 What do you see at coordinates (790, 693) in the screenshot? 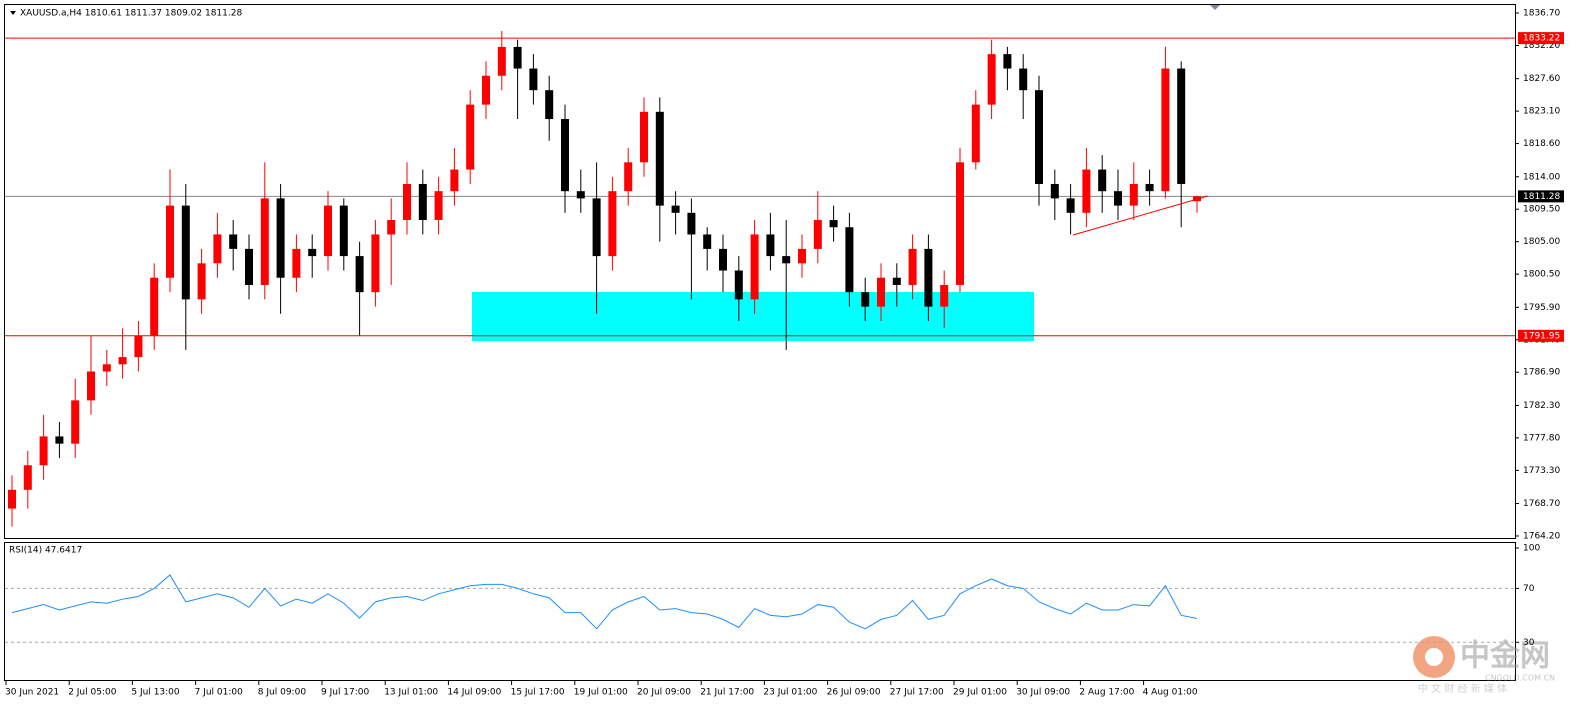
I see `x-tick-label: 23 Jul 01:00` at bounding box center [790, 693].